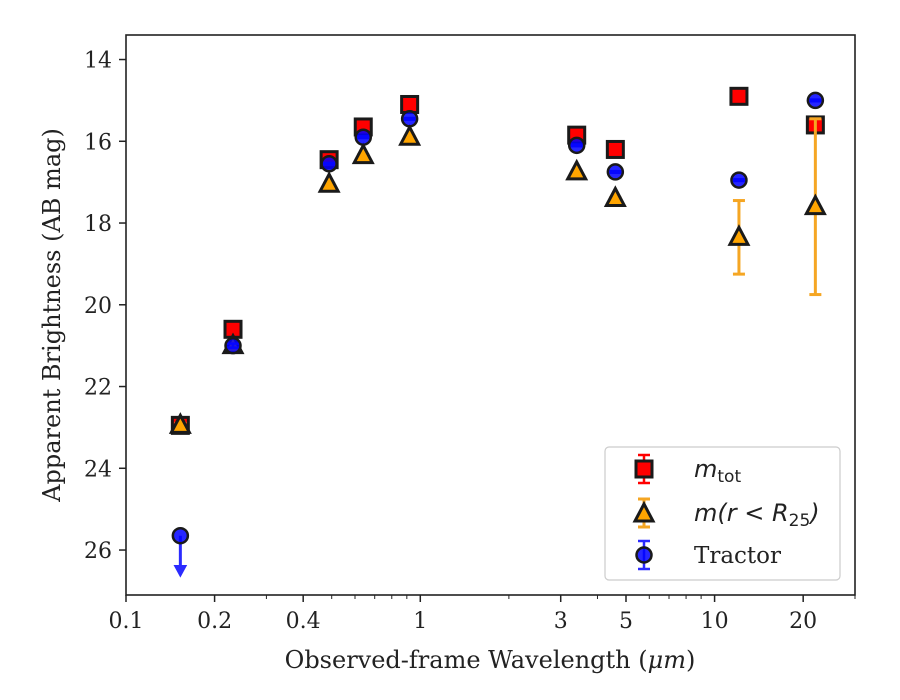 The image size is (900, 700). What do you see at coordinates (98, 469) in the screenshot?
I see `y-tick-label: 24` at bounding box center [98, 469].